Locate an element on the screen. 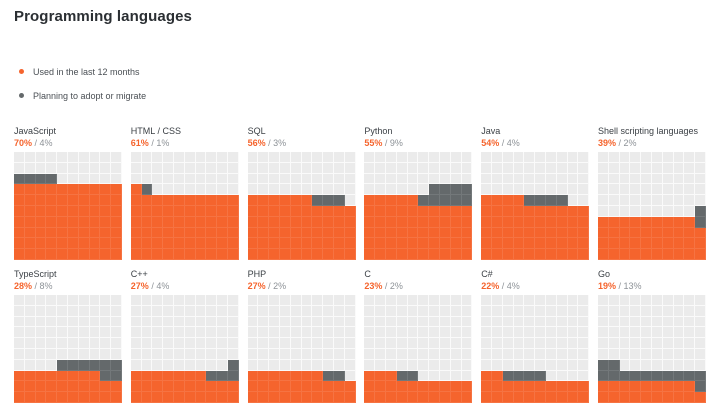 The image size is (720, 417). legend-item-plan: Planning to adopt or migrate is located at coordinates (360, 95).